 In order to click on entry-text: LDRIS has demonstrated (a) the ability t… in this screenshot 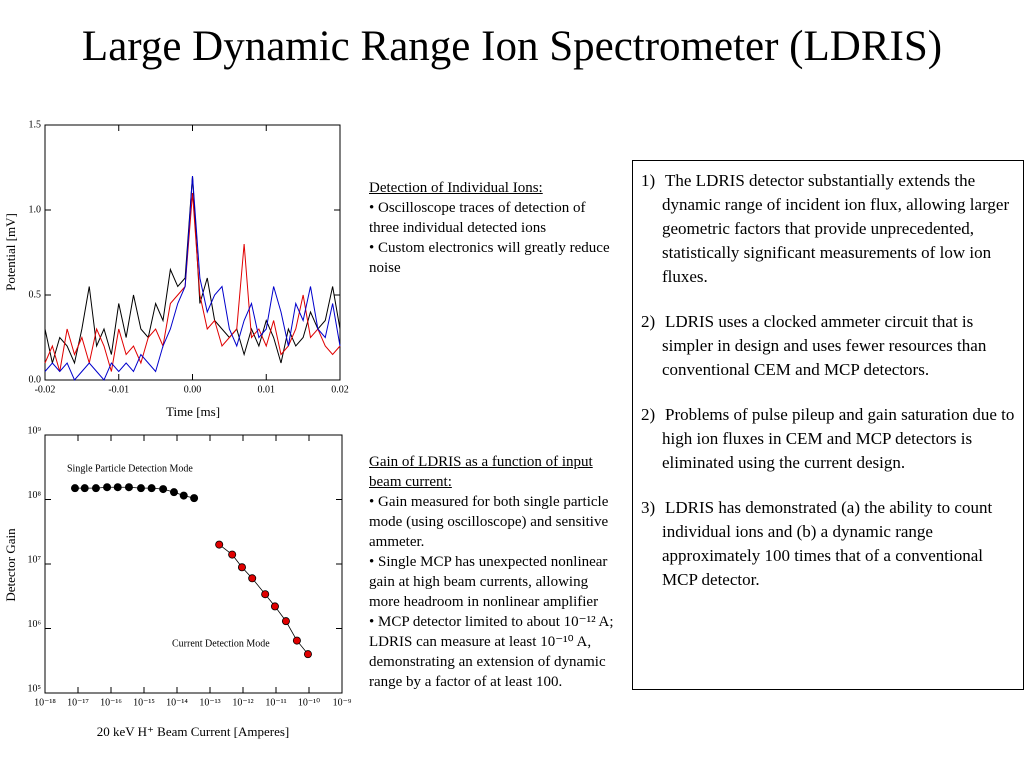, I will do `click(827, 543)`.